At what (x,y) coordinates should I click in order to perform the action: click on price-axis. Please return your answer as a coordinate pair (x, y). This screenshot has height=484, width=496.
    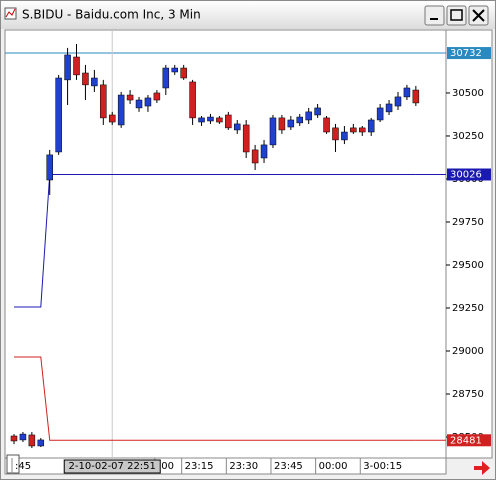
    Looking at the image, I should click on (469, 244).